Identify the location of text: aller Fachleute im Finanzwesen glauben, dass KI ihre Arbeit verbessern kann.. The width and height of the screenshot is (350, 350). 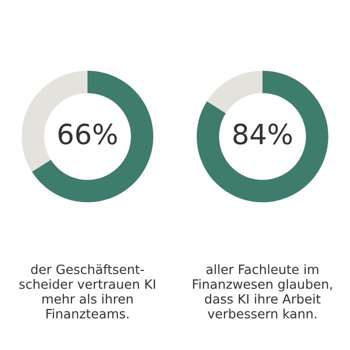
(262, 291).